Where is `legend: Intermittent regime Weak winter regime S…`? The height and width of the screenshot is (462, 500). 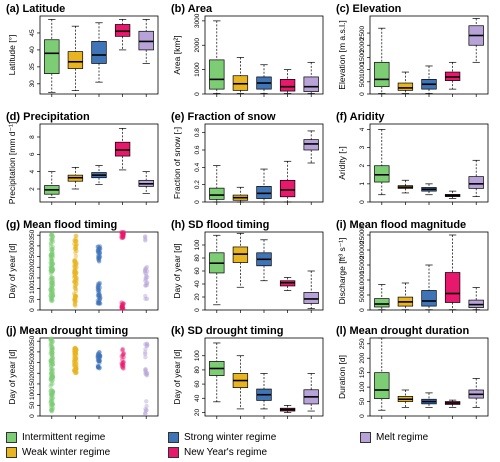 legend: Intermittent regime Weak winter regime S… is located at coordinates (250, 445).